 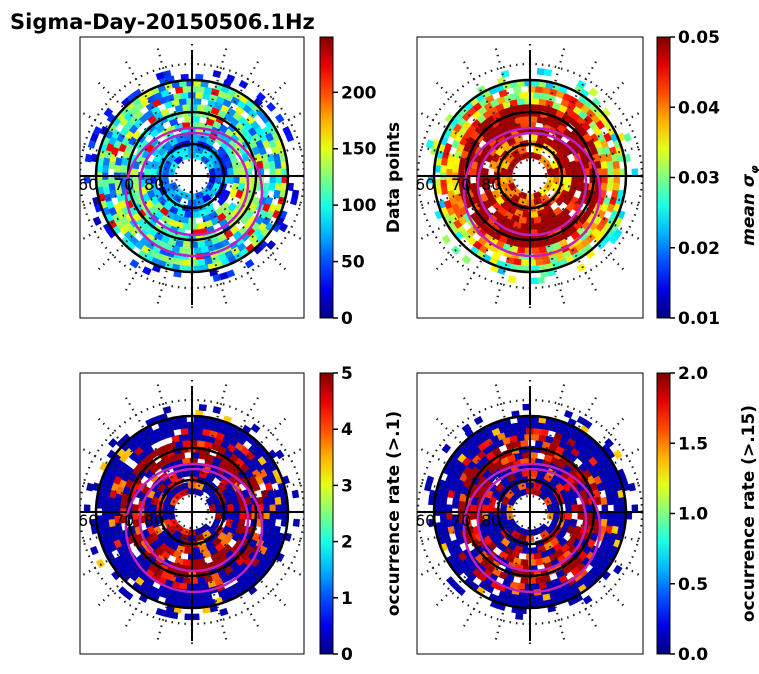 I want to click on colorbar-label: occurrence rate (>.15), so click(x=749, y=513).